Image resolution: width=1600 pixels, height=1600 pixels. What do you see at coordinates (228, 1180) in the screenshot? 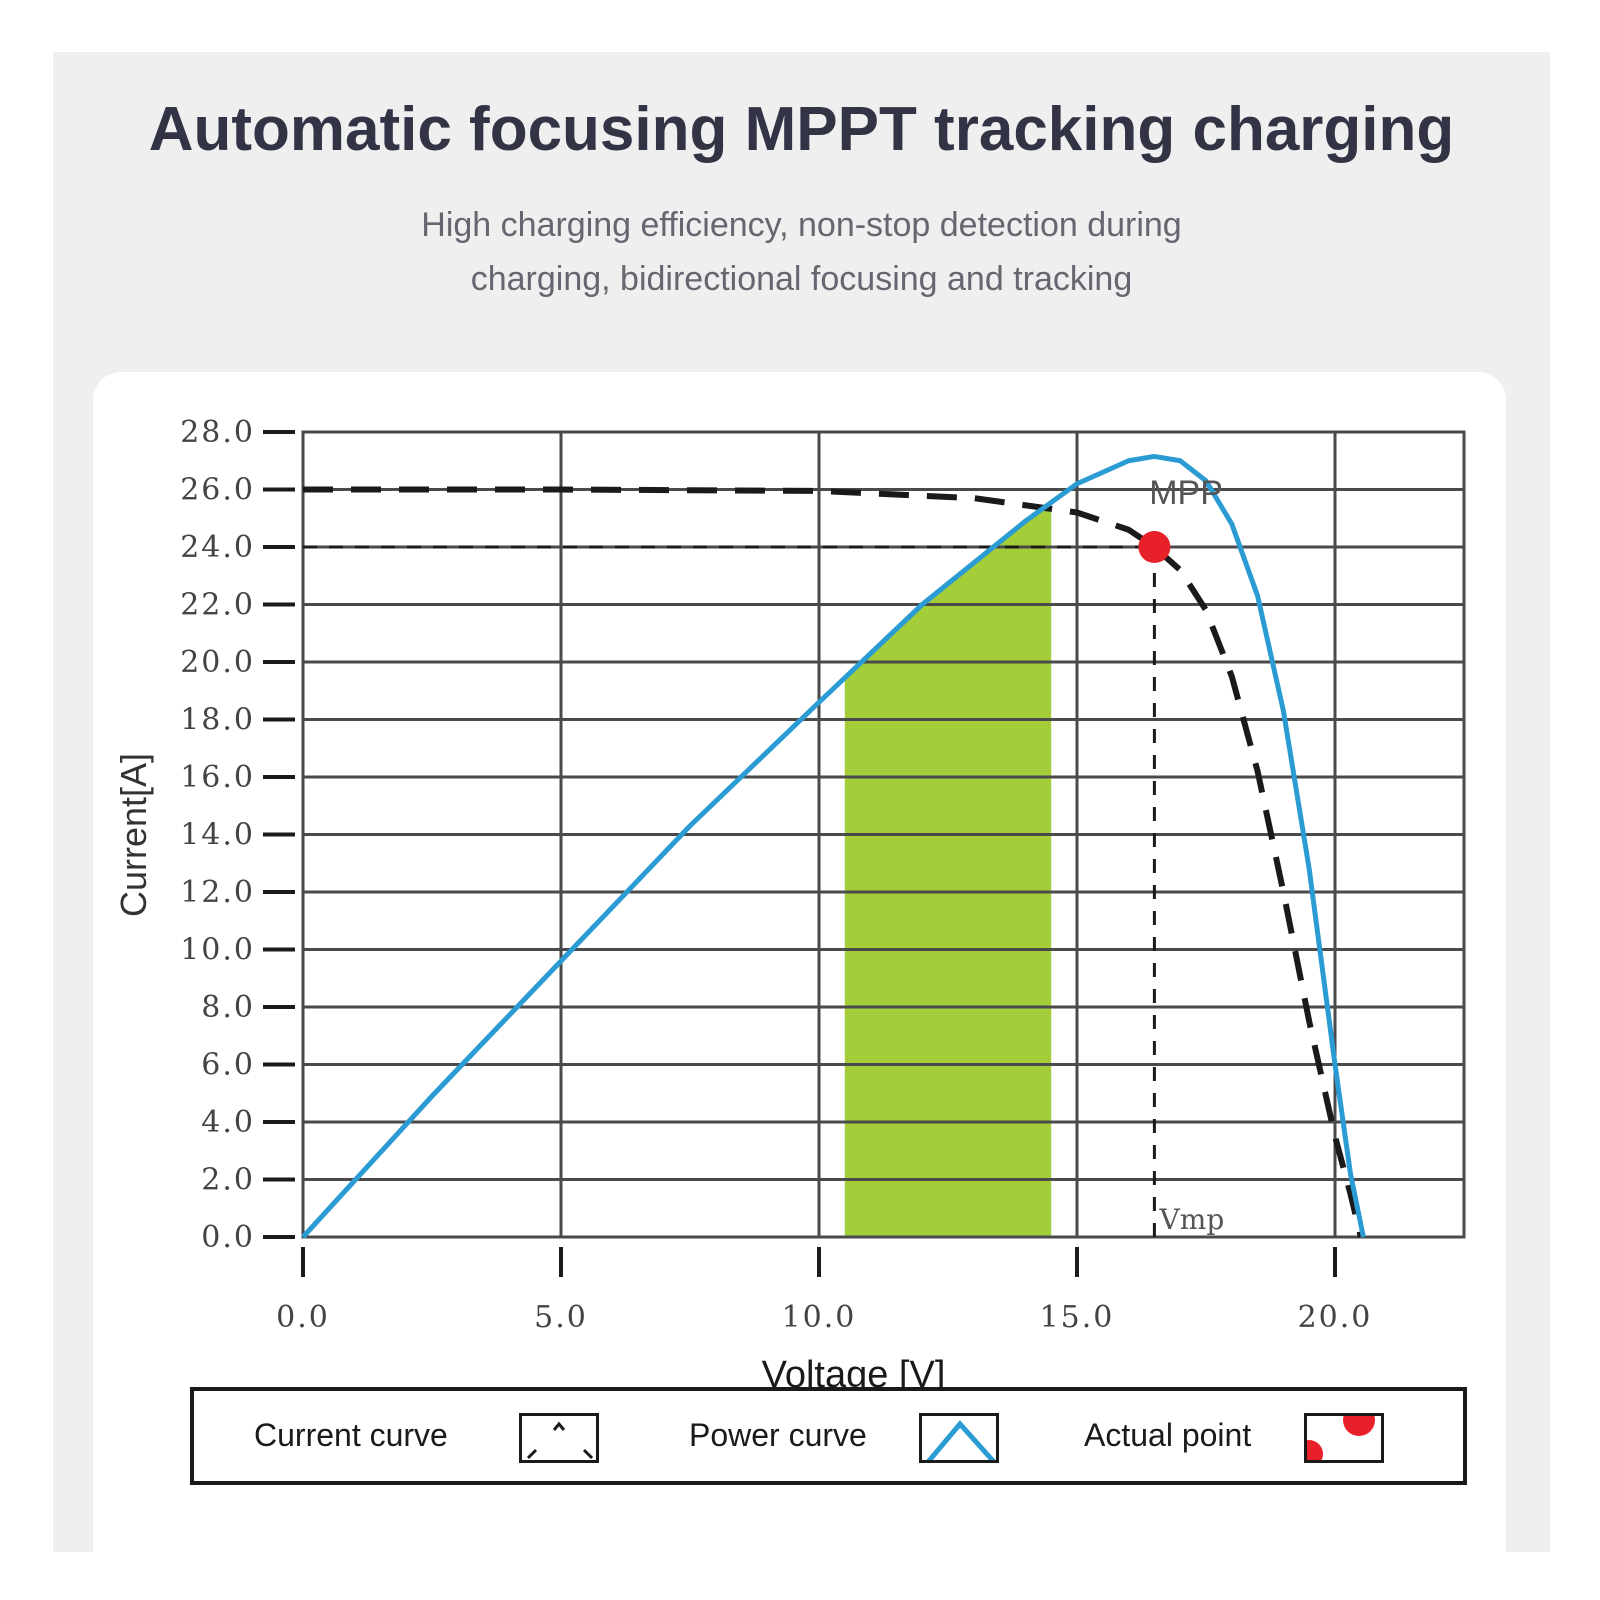
I see `y-tick-label: 2.0` at bounding box center [228, 1180].